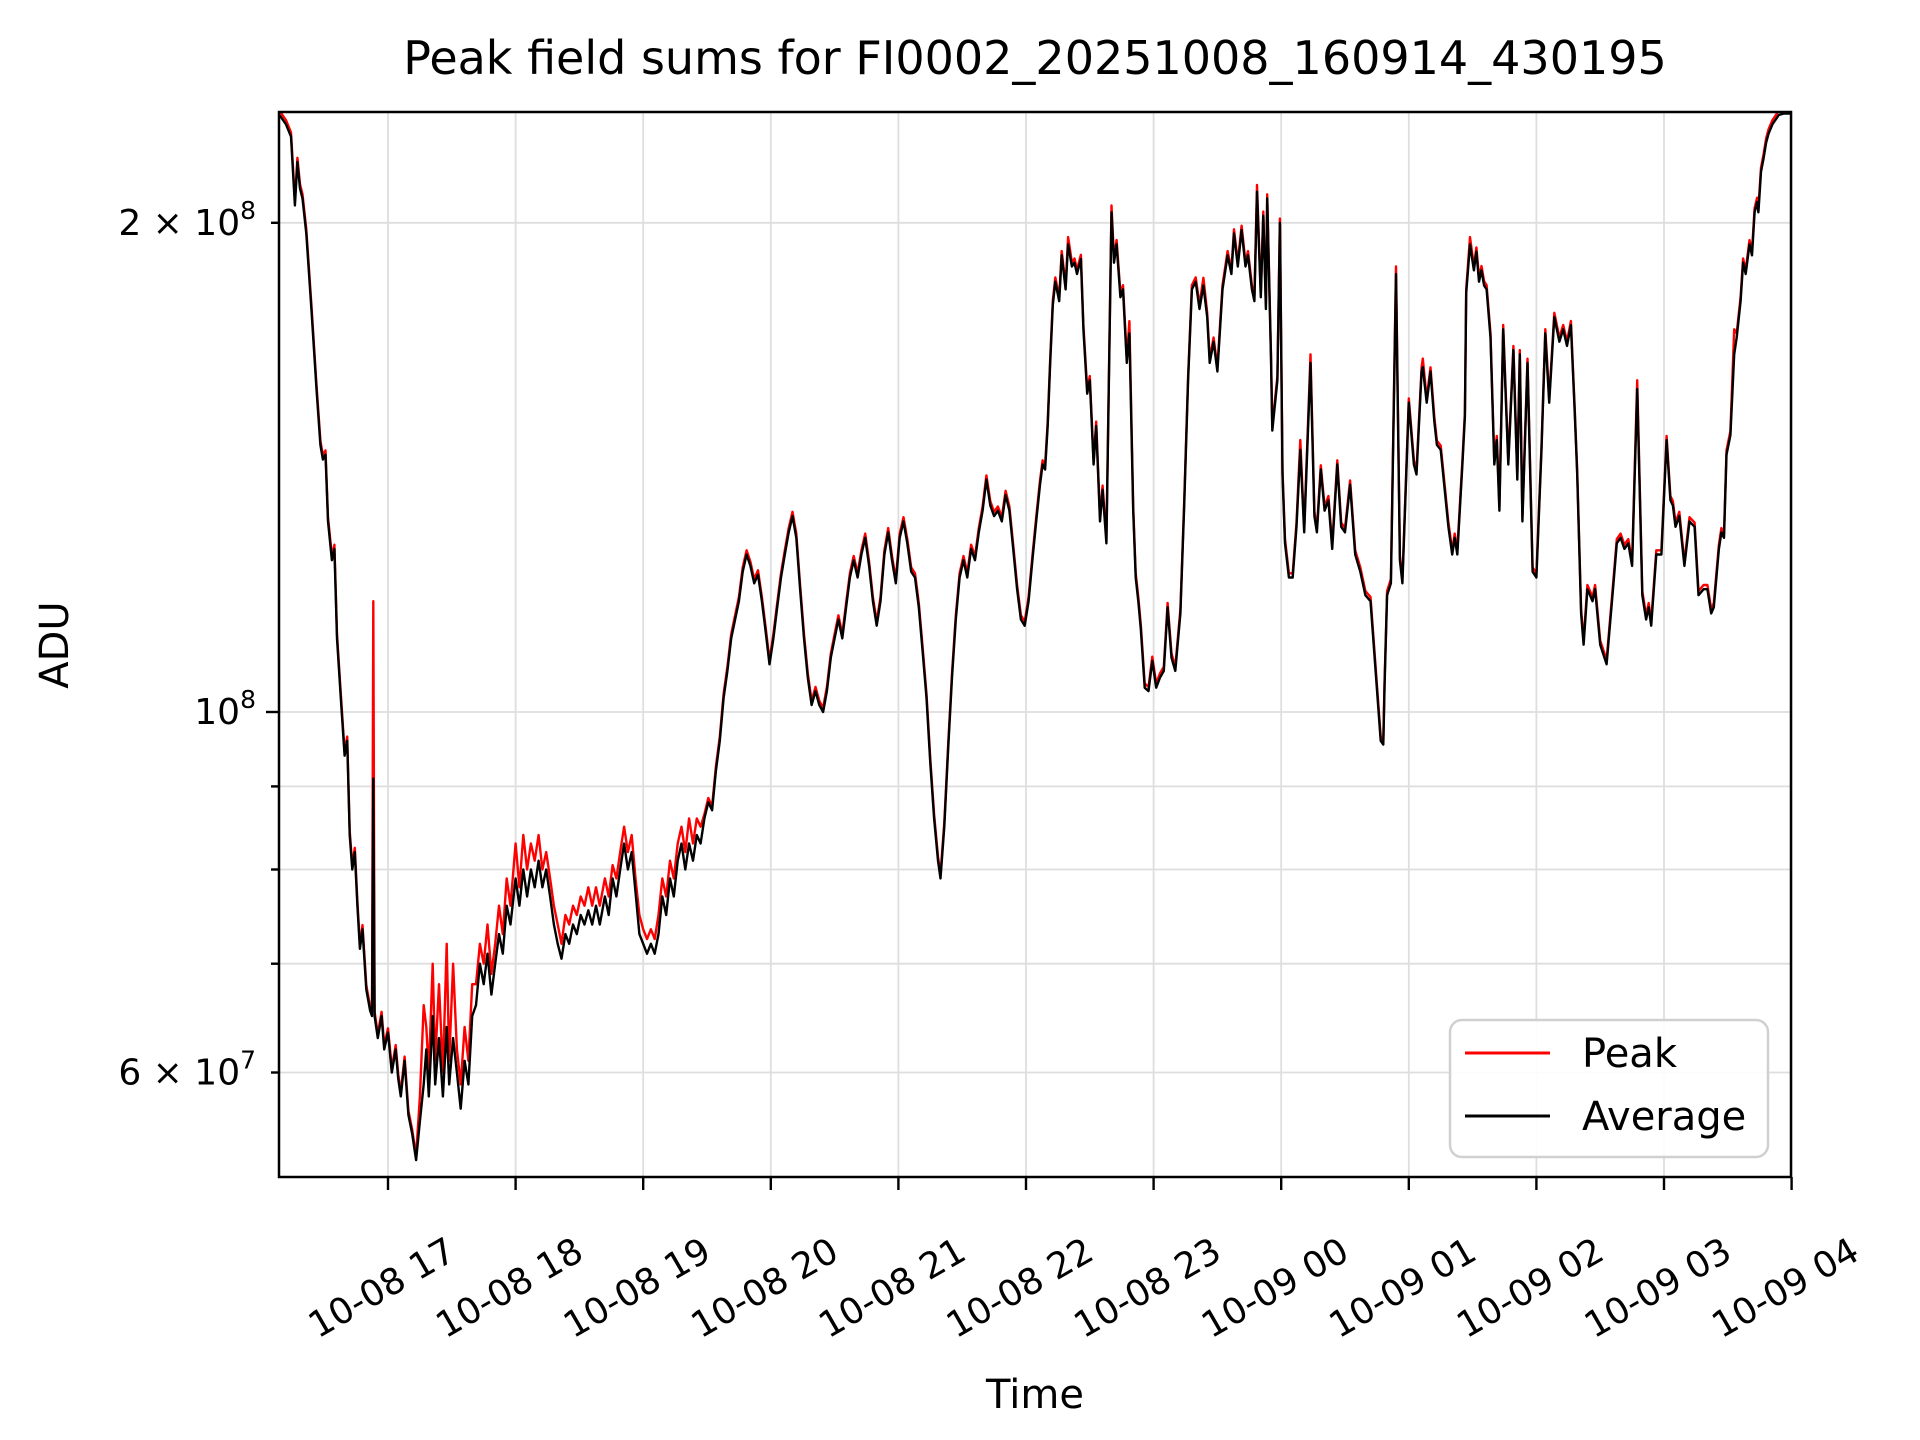 The width and height of the screenshot is (1920, 1440). I want to click on x-tick-label: 10-09 02, so click(1530, 1288).